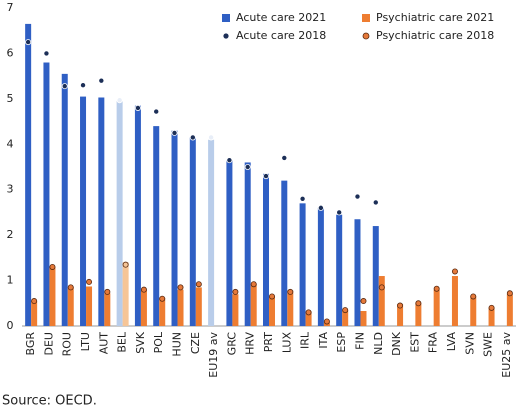 This screenshot has width=520, height=413. What do you see at coordinates (140, 342) in the screenshot?
I see `x-tick-label: SVK` at bounding box center [140, 342].